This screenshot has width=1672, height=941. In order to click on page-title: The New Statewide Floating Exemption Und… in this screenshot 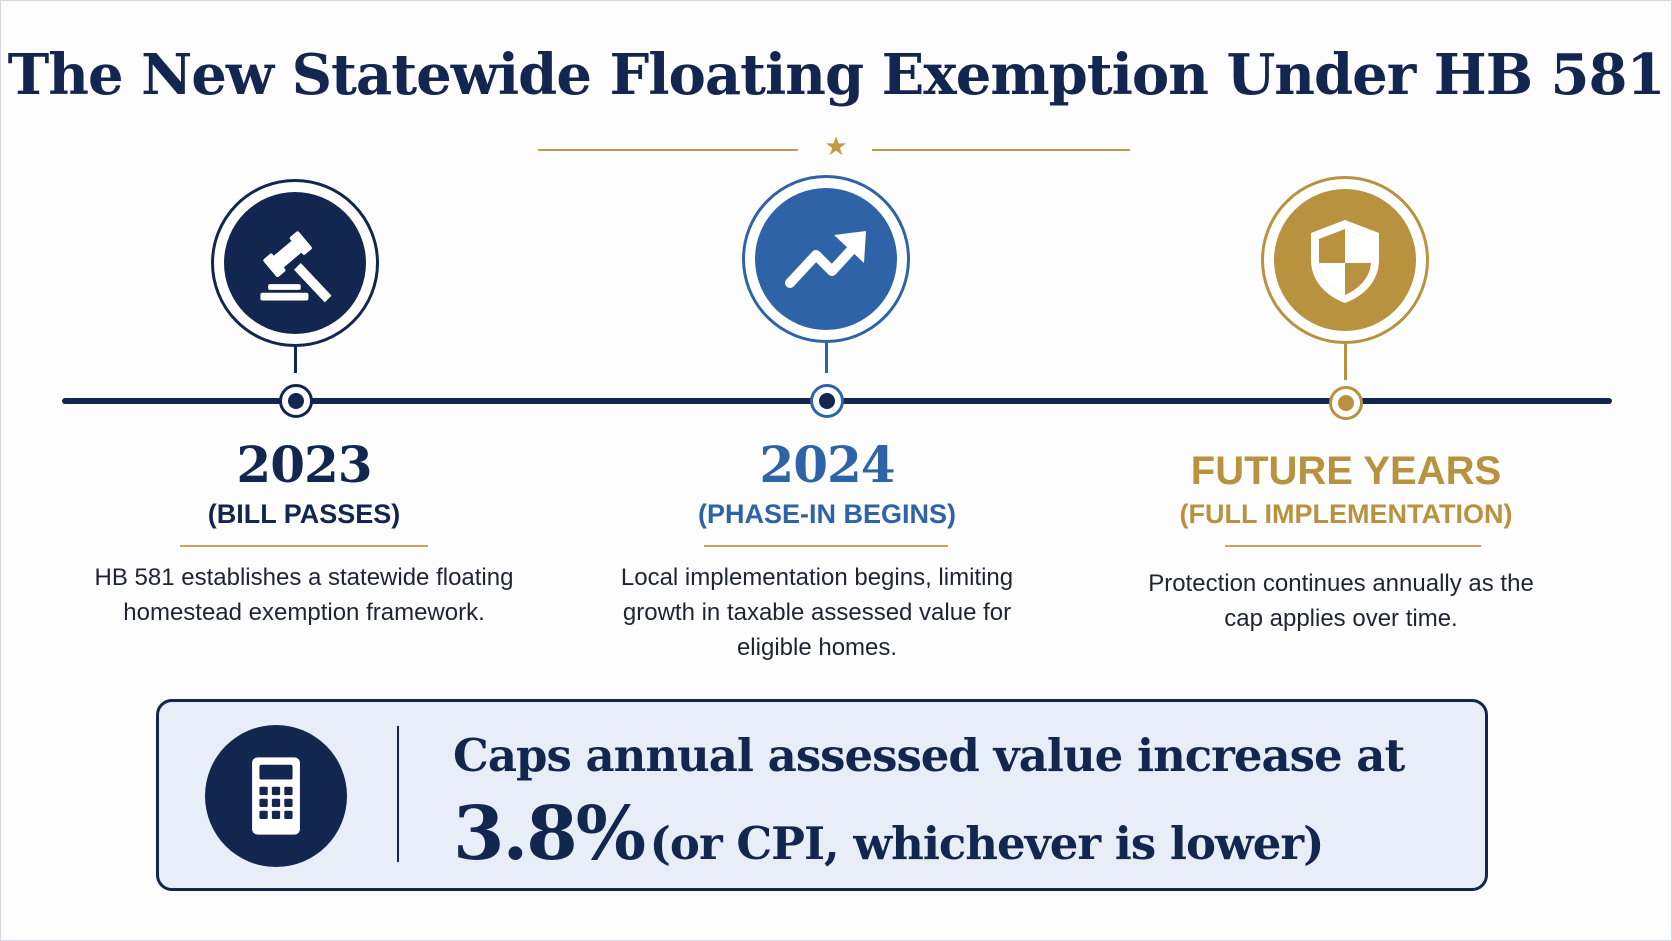, I will do `click(836, 75)`.